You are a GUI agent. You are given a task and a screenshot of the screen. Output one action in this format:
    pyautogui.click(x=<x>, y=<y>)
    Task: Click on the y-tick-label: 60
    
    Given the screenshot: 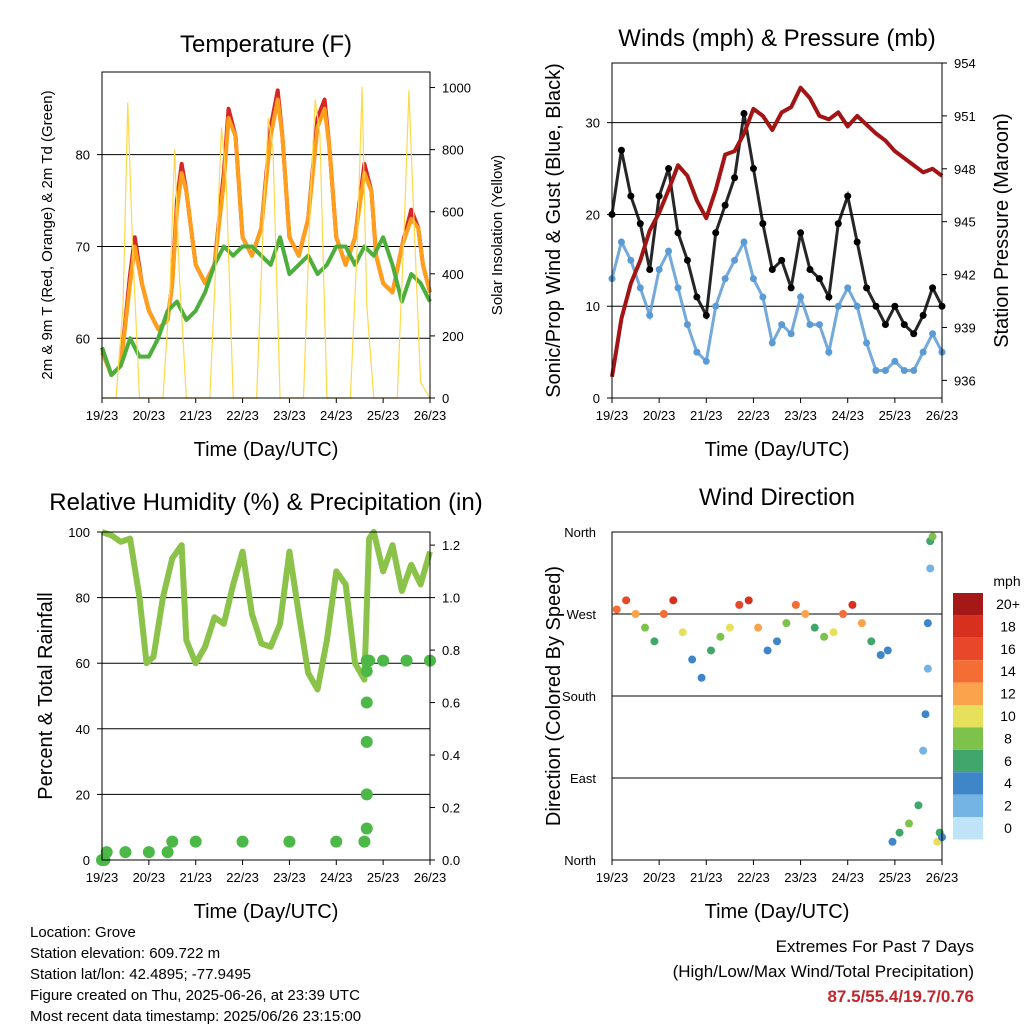 What is the action you would take?
    pyautogui.click(x=83, y=338)
    